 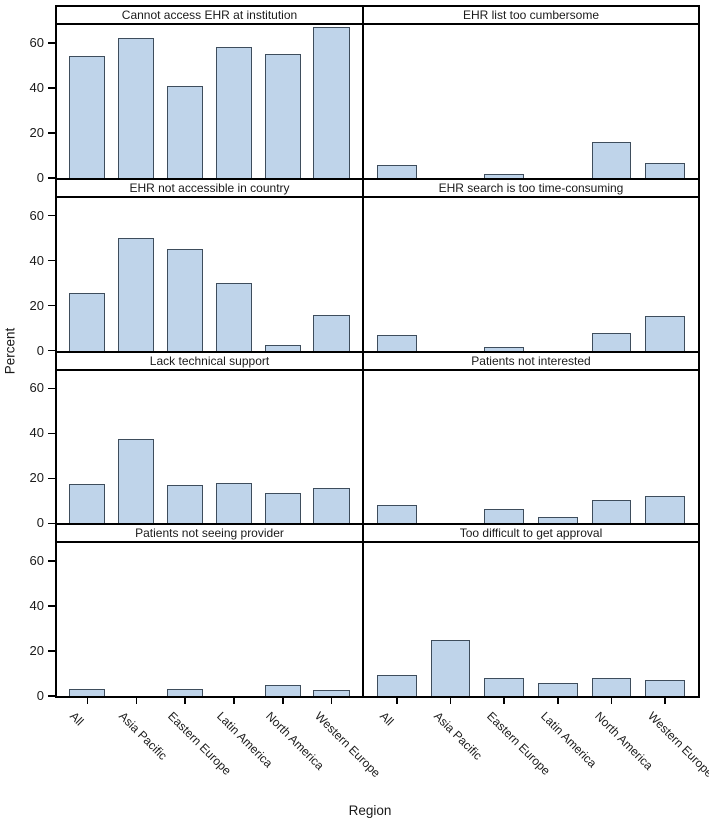 I want to click on panel-title: Too difficult to get approval, so click(x=531, y=534).